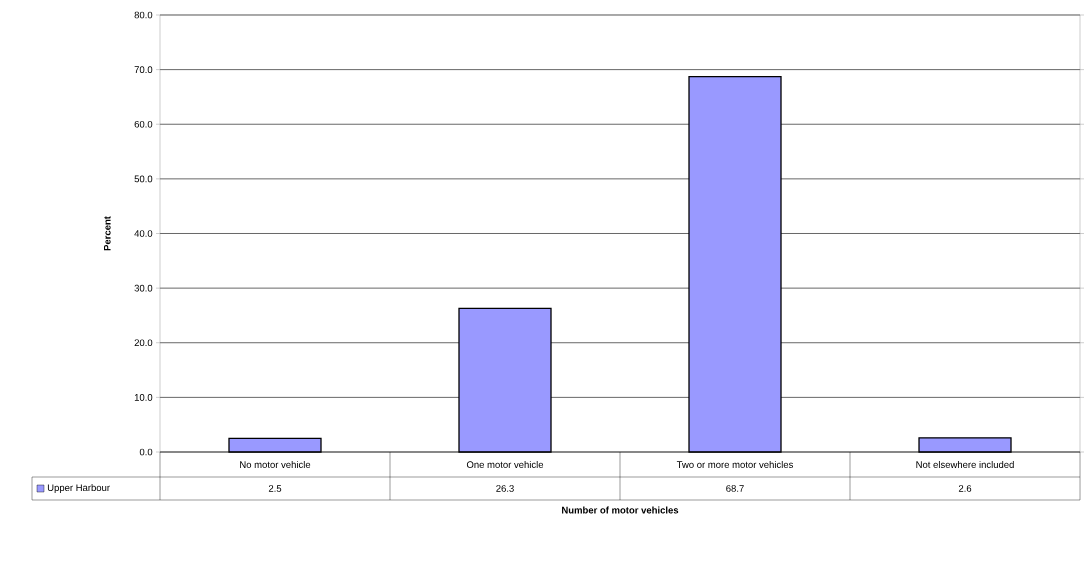  What do you see at coordinates (143, 69) in the screenshot?
I see `y-tick-label: 70.0` at bounding box center [143, 69].